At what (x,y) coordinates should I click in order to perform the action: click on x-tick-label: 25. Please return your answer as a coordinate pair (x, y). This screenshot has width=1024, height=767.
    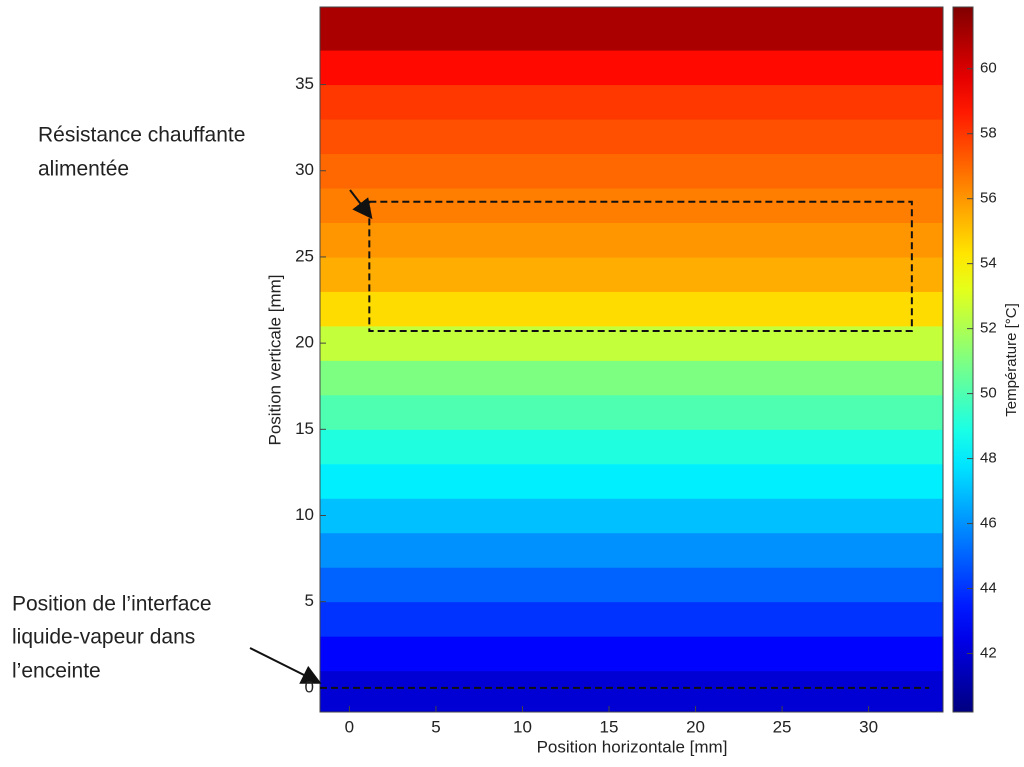
    Looking at the image, I should click on (782, 726).